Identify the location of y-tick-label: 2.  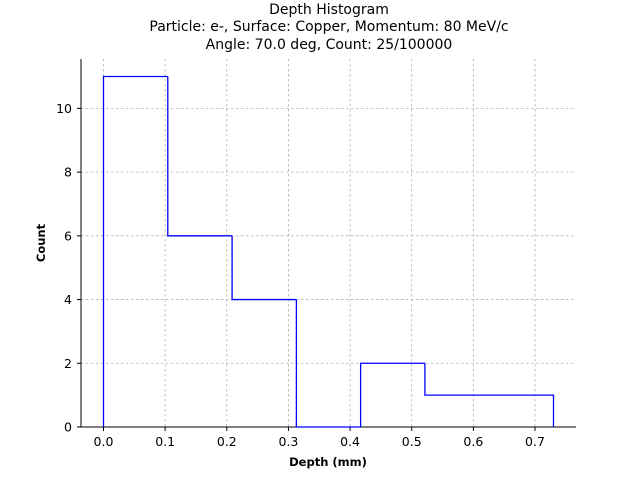
(68, 363).